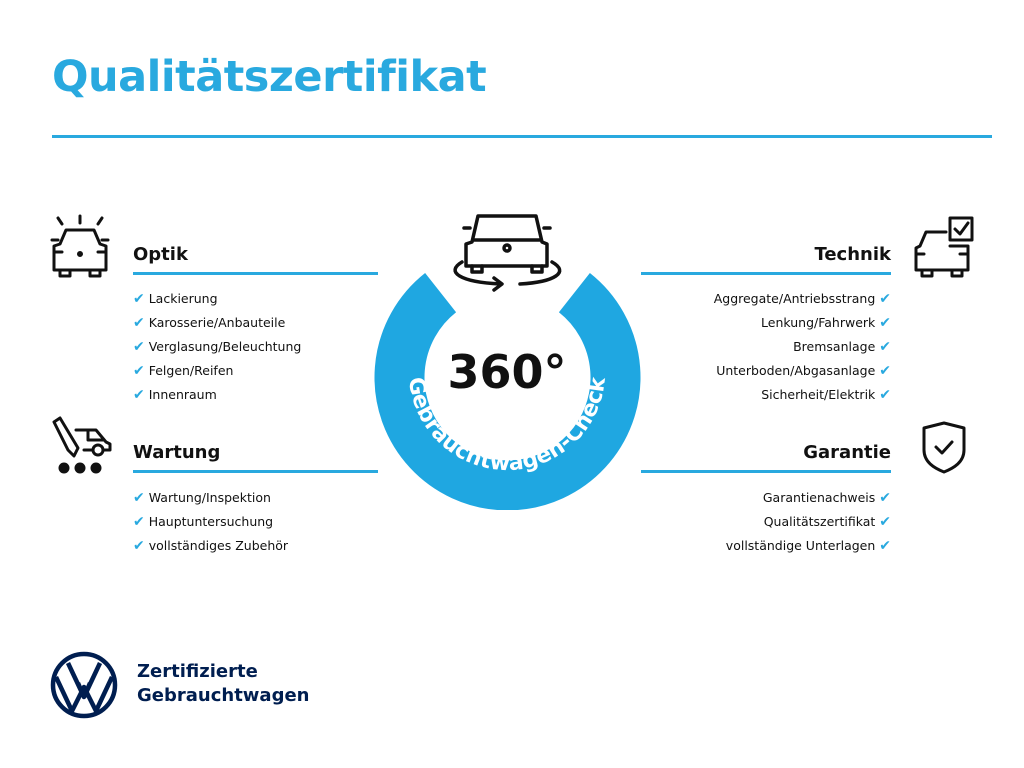 The width and height of the screenshot is (1024, 768). Describe the element at coordinates (160, 254) in the screenshot. I see `optik-heading: Optik` at that location.